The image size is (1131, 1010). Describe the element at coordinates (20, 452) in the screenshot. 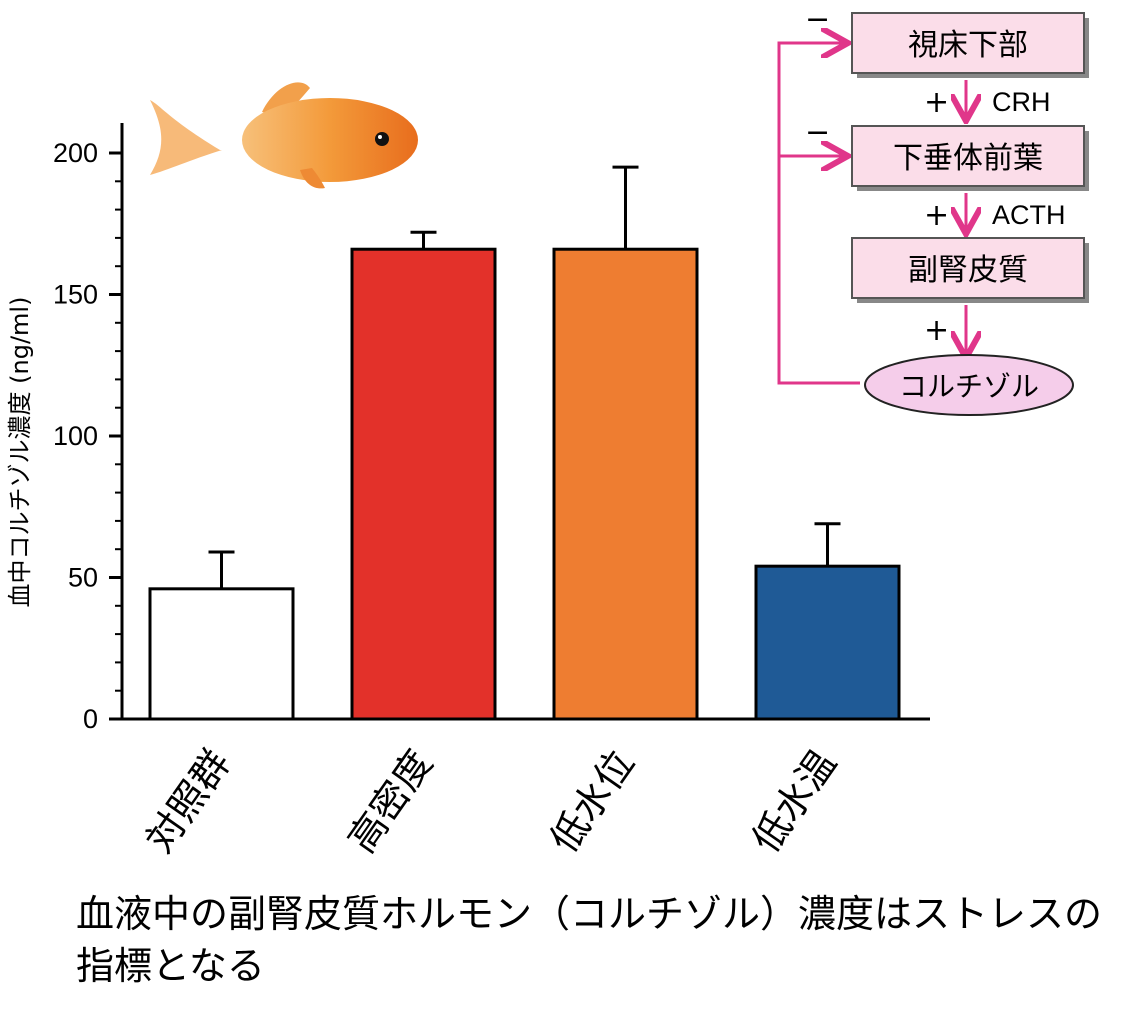

I see `y-axis-label: 血中コルチゾル濃度 (ng/ml)` at that location.